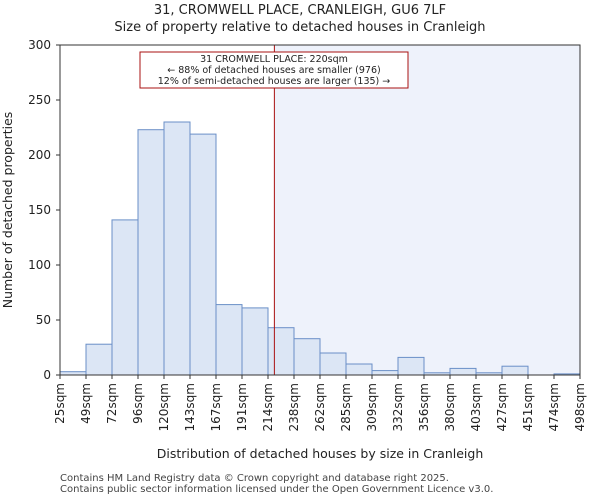  I want to click on bar-309sqm, so click(385, 373).